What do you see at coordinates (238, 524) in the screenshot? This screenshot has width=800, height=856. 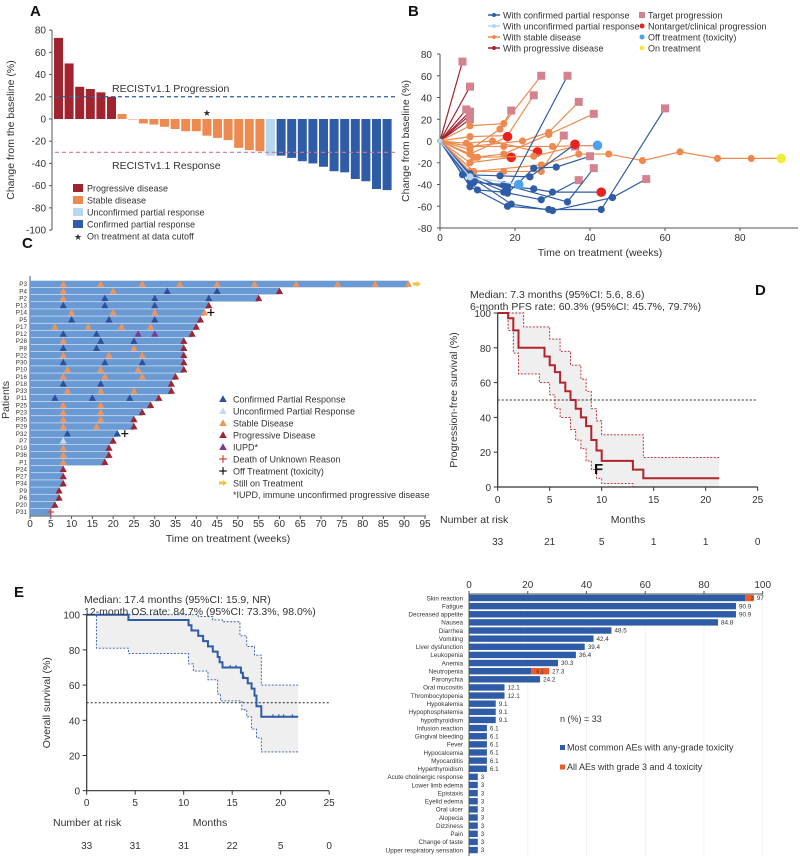 I see `x-tick-label: 50` at bounding box center [238, 524].